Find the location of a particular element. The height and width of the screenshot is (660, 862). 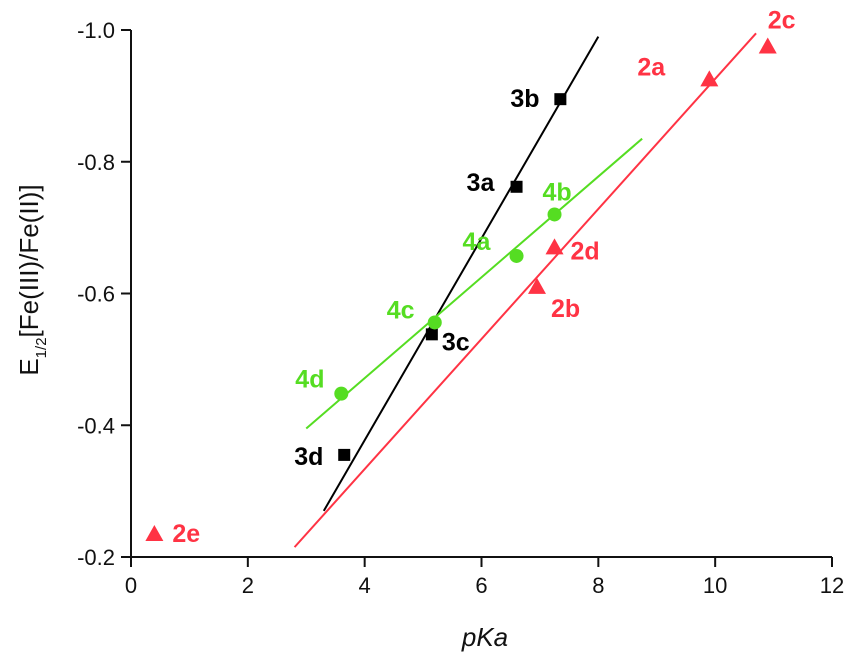

point-label-3b: 3b is located at coordinates (524, 99).